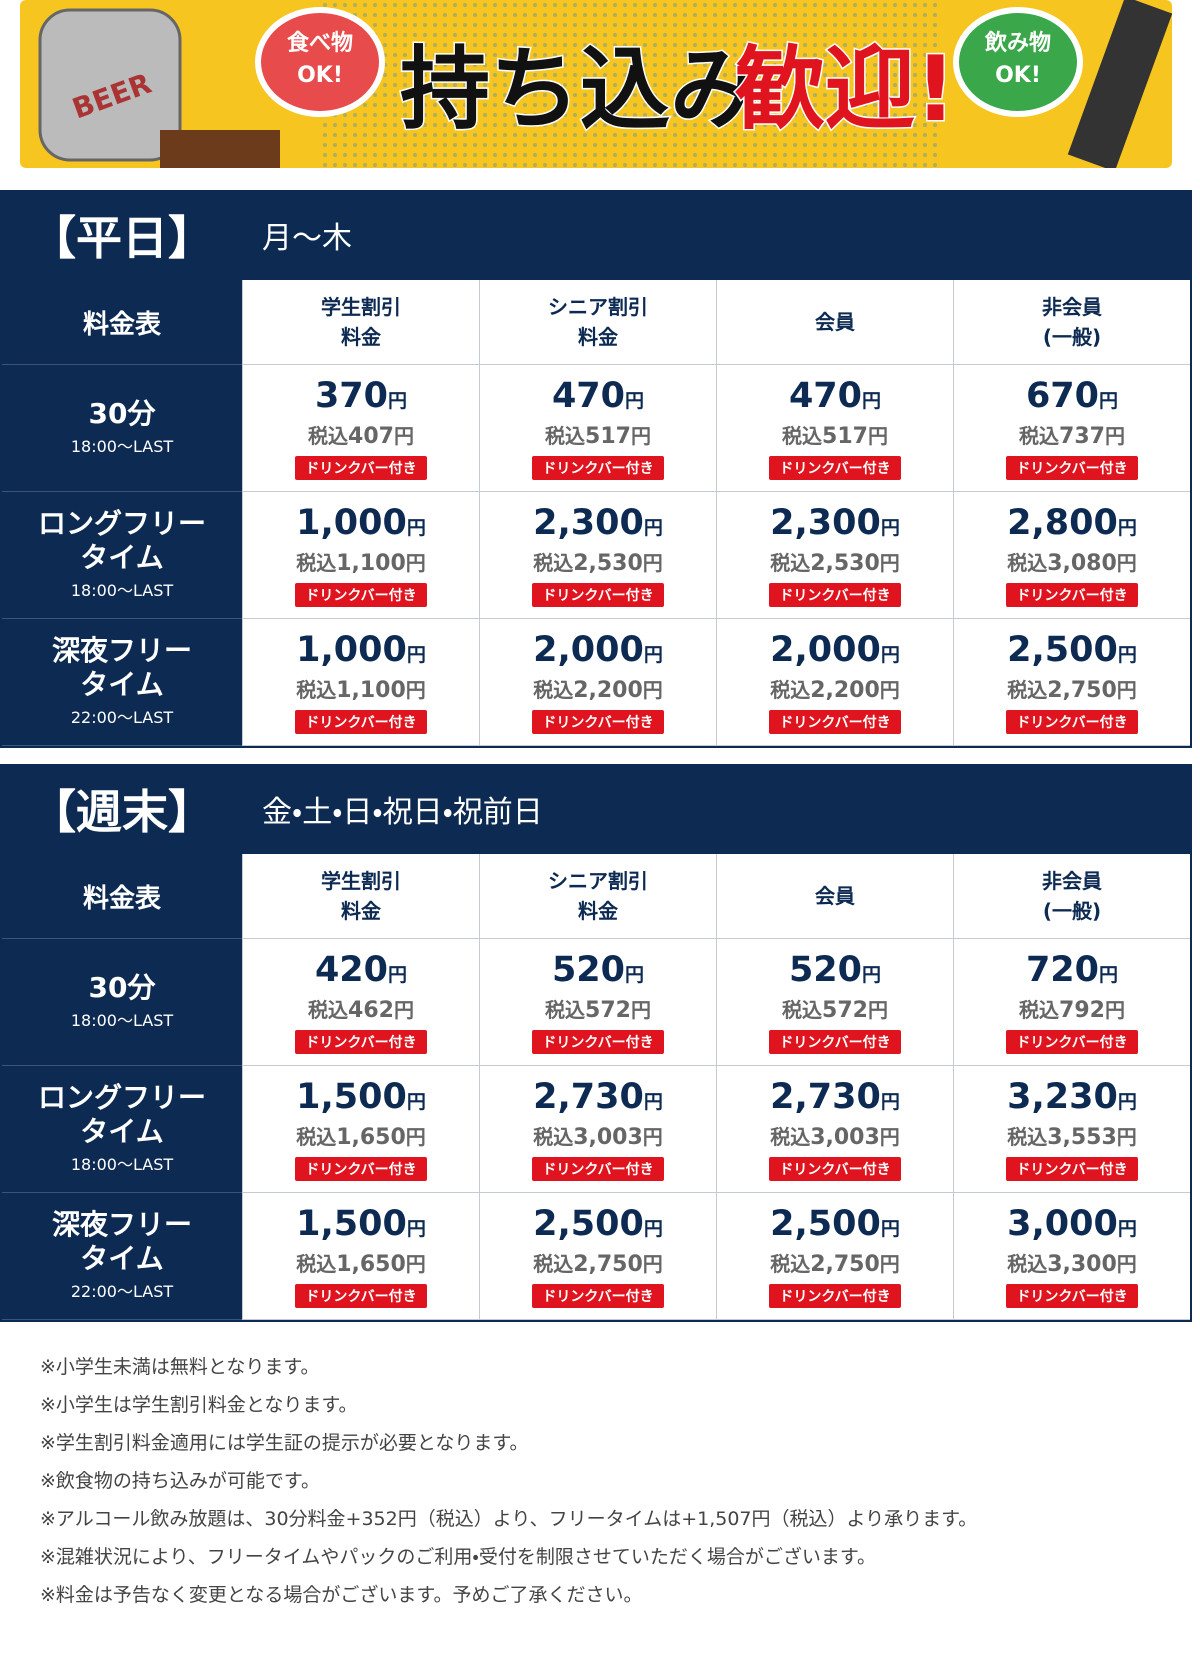 The width and height of the screenshot is (1200, 1662). I want to click on price-cell: 1,500円 税込1,650円 ドリンクバー付き, so click(360, 1256).